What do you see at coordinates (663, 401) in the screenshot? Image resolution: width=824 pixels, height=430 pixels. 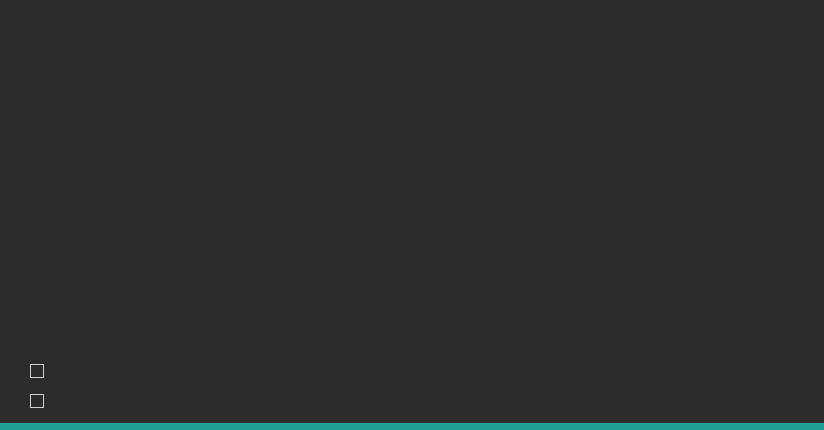 I see `stat-max` at bounding box center [663, 401].